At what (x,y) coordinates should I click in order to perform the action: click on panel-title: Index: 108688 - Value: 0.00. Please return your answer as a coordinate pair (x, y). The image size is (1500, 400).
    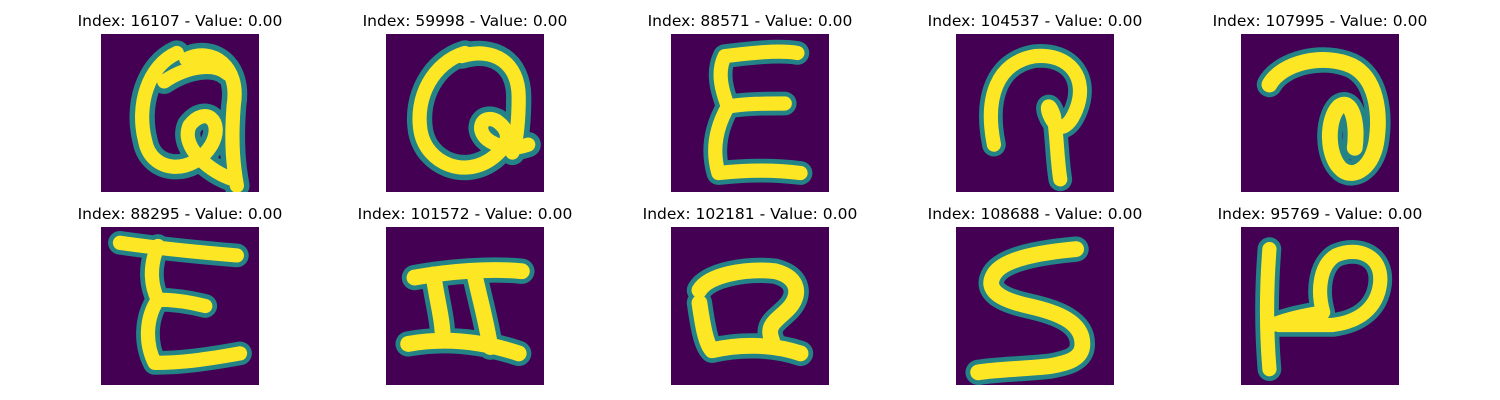
    Looking at the image, I should click on (1035, 214).